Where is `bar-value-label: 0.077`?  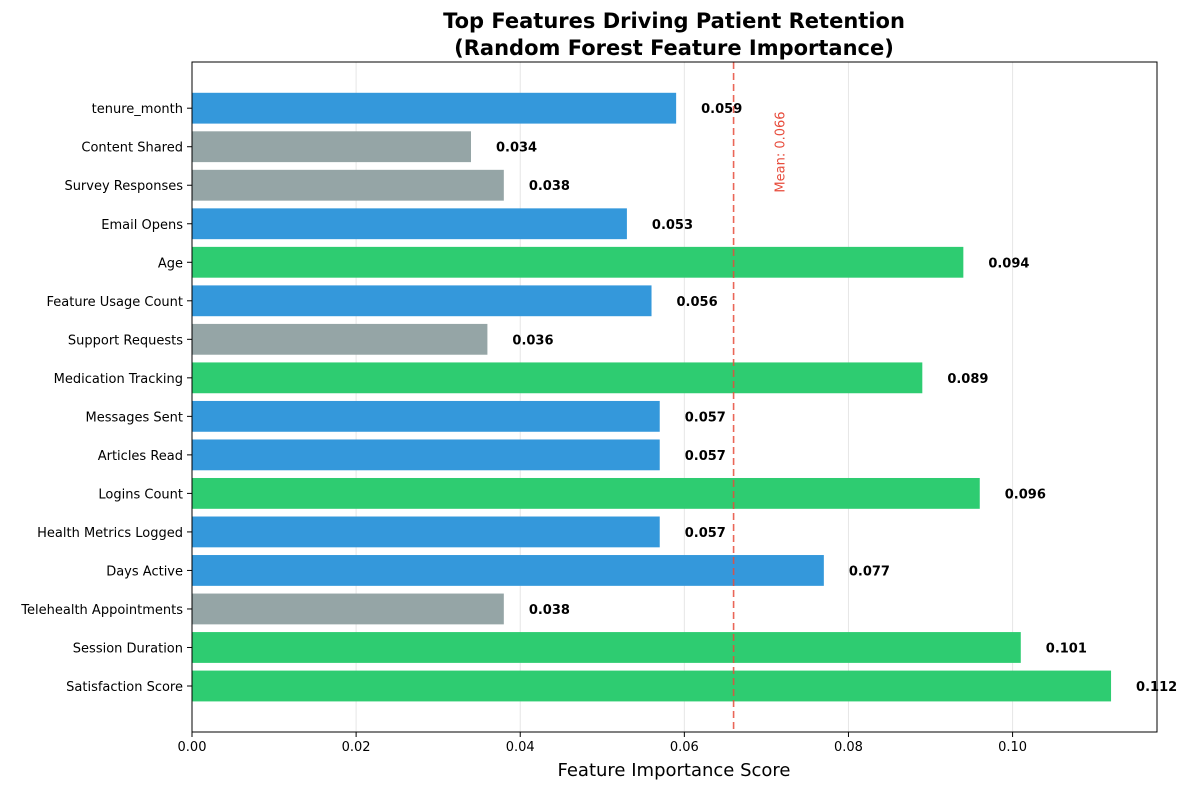 bar-value-label: 0.077 is located at coordinates (869, 571).